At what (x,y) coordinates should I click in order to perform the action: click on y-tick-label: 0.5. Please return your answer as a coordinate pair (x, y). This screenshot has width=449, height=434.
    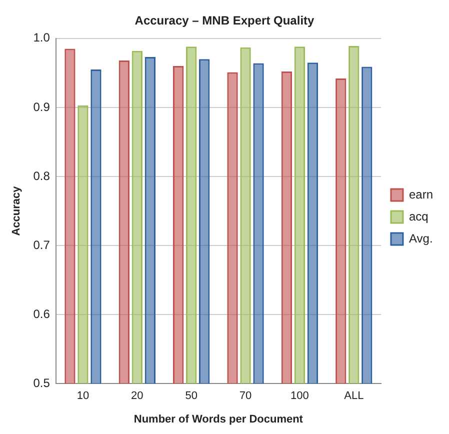
    Looking at the image, I should click on (41, 383).